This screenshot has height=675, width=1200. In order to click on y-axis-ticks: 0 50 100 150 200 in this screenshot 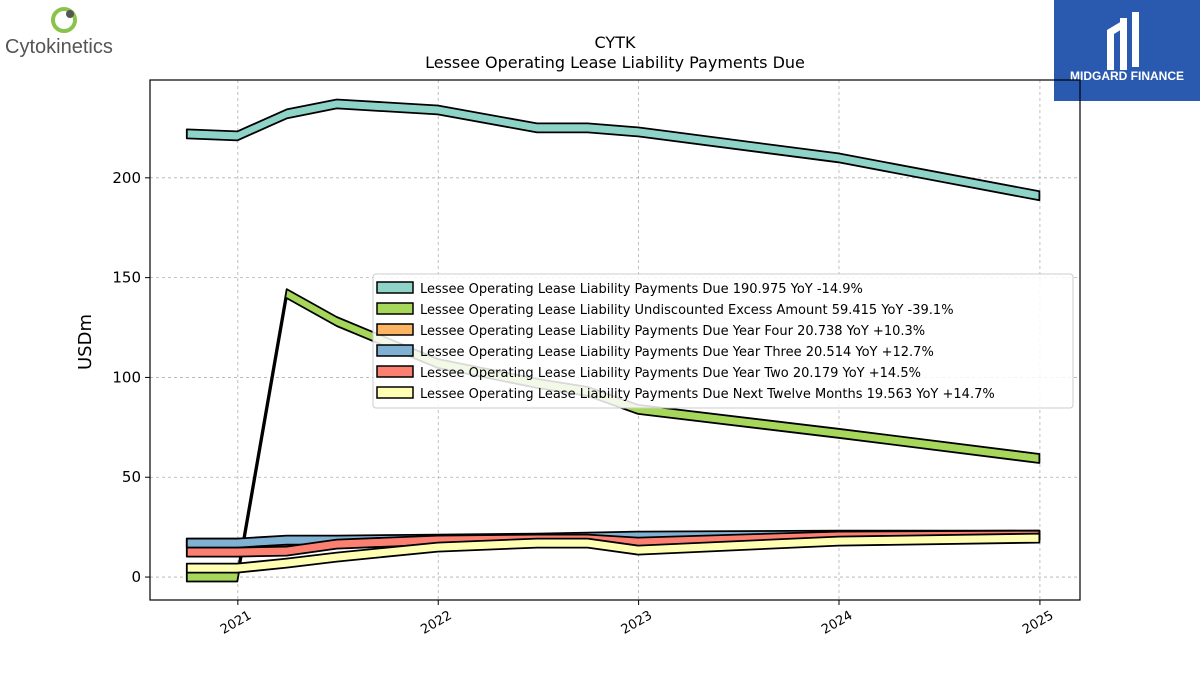, I will do `click(131, 377)`.